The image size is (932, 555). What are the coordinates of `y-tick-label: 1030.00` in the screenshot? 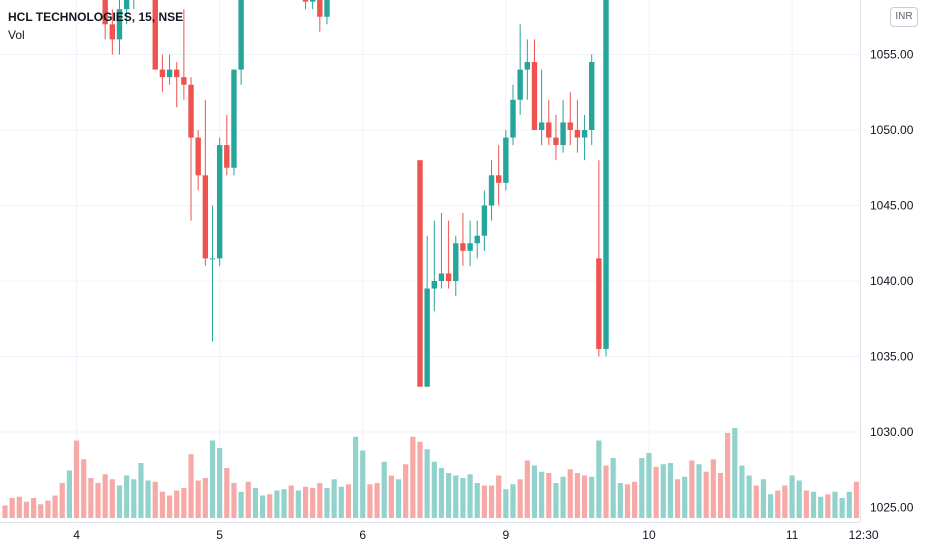 It's located at (892, 432).